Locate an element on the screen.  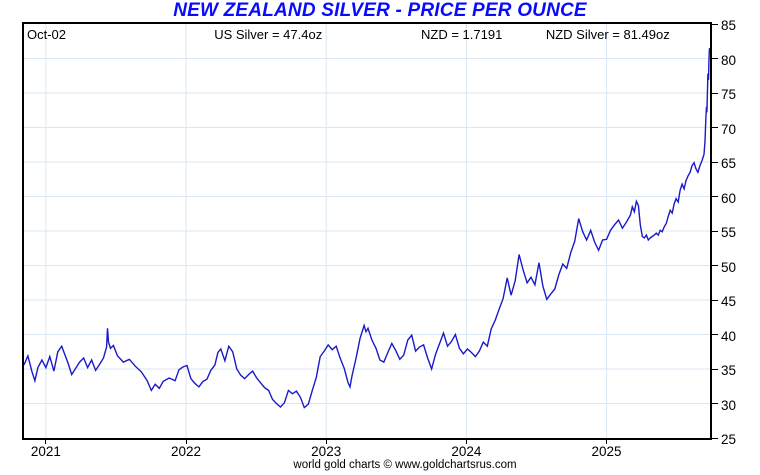
y-axis-label: 30 is located at coordinates (729, 405).